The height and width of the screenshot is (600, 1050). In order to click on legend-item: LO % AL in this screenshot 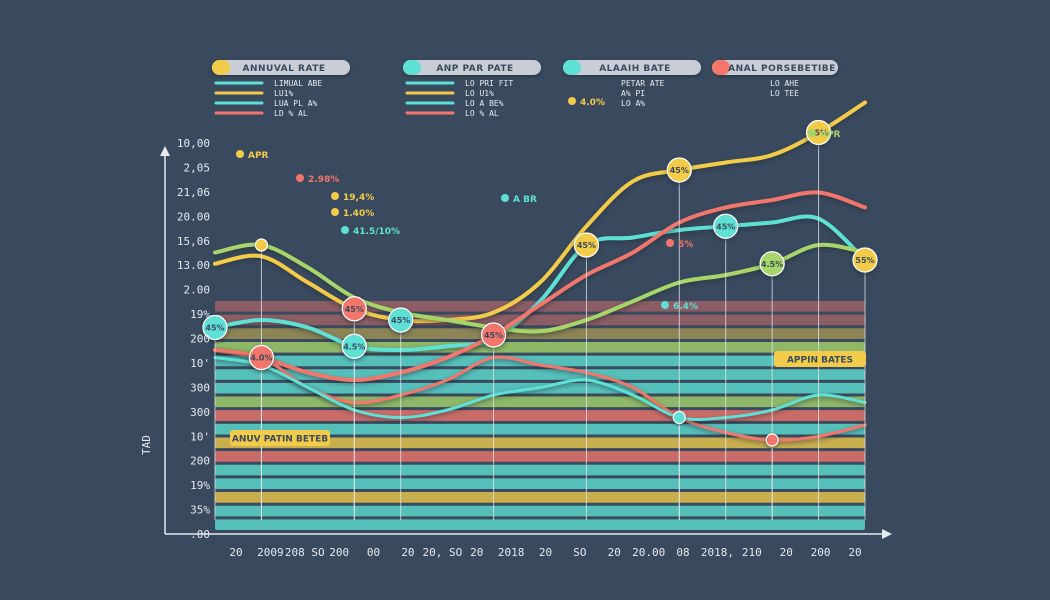, I will do `click(482, 113)`.